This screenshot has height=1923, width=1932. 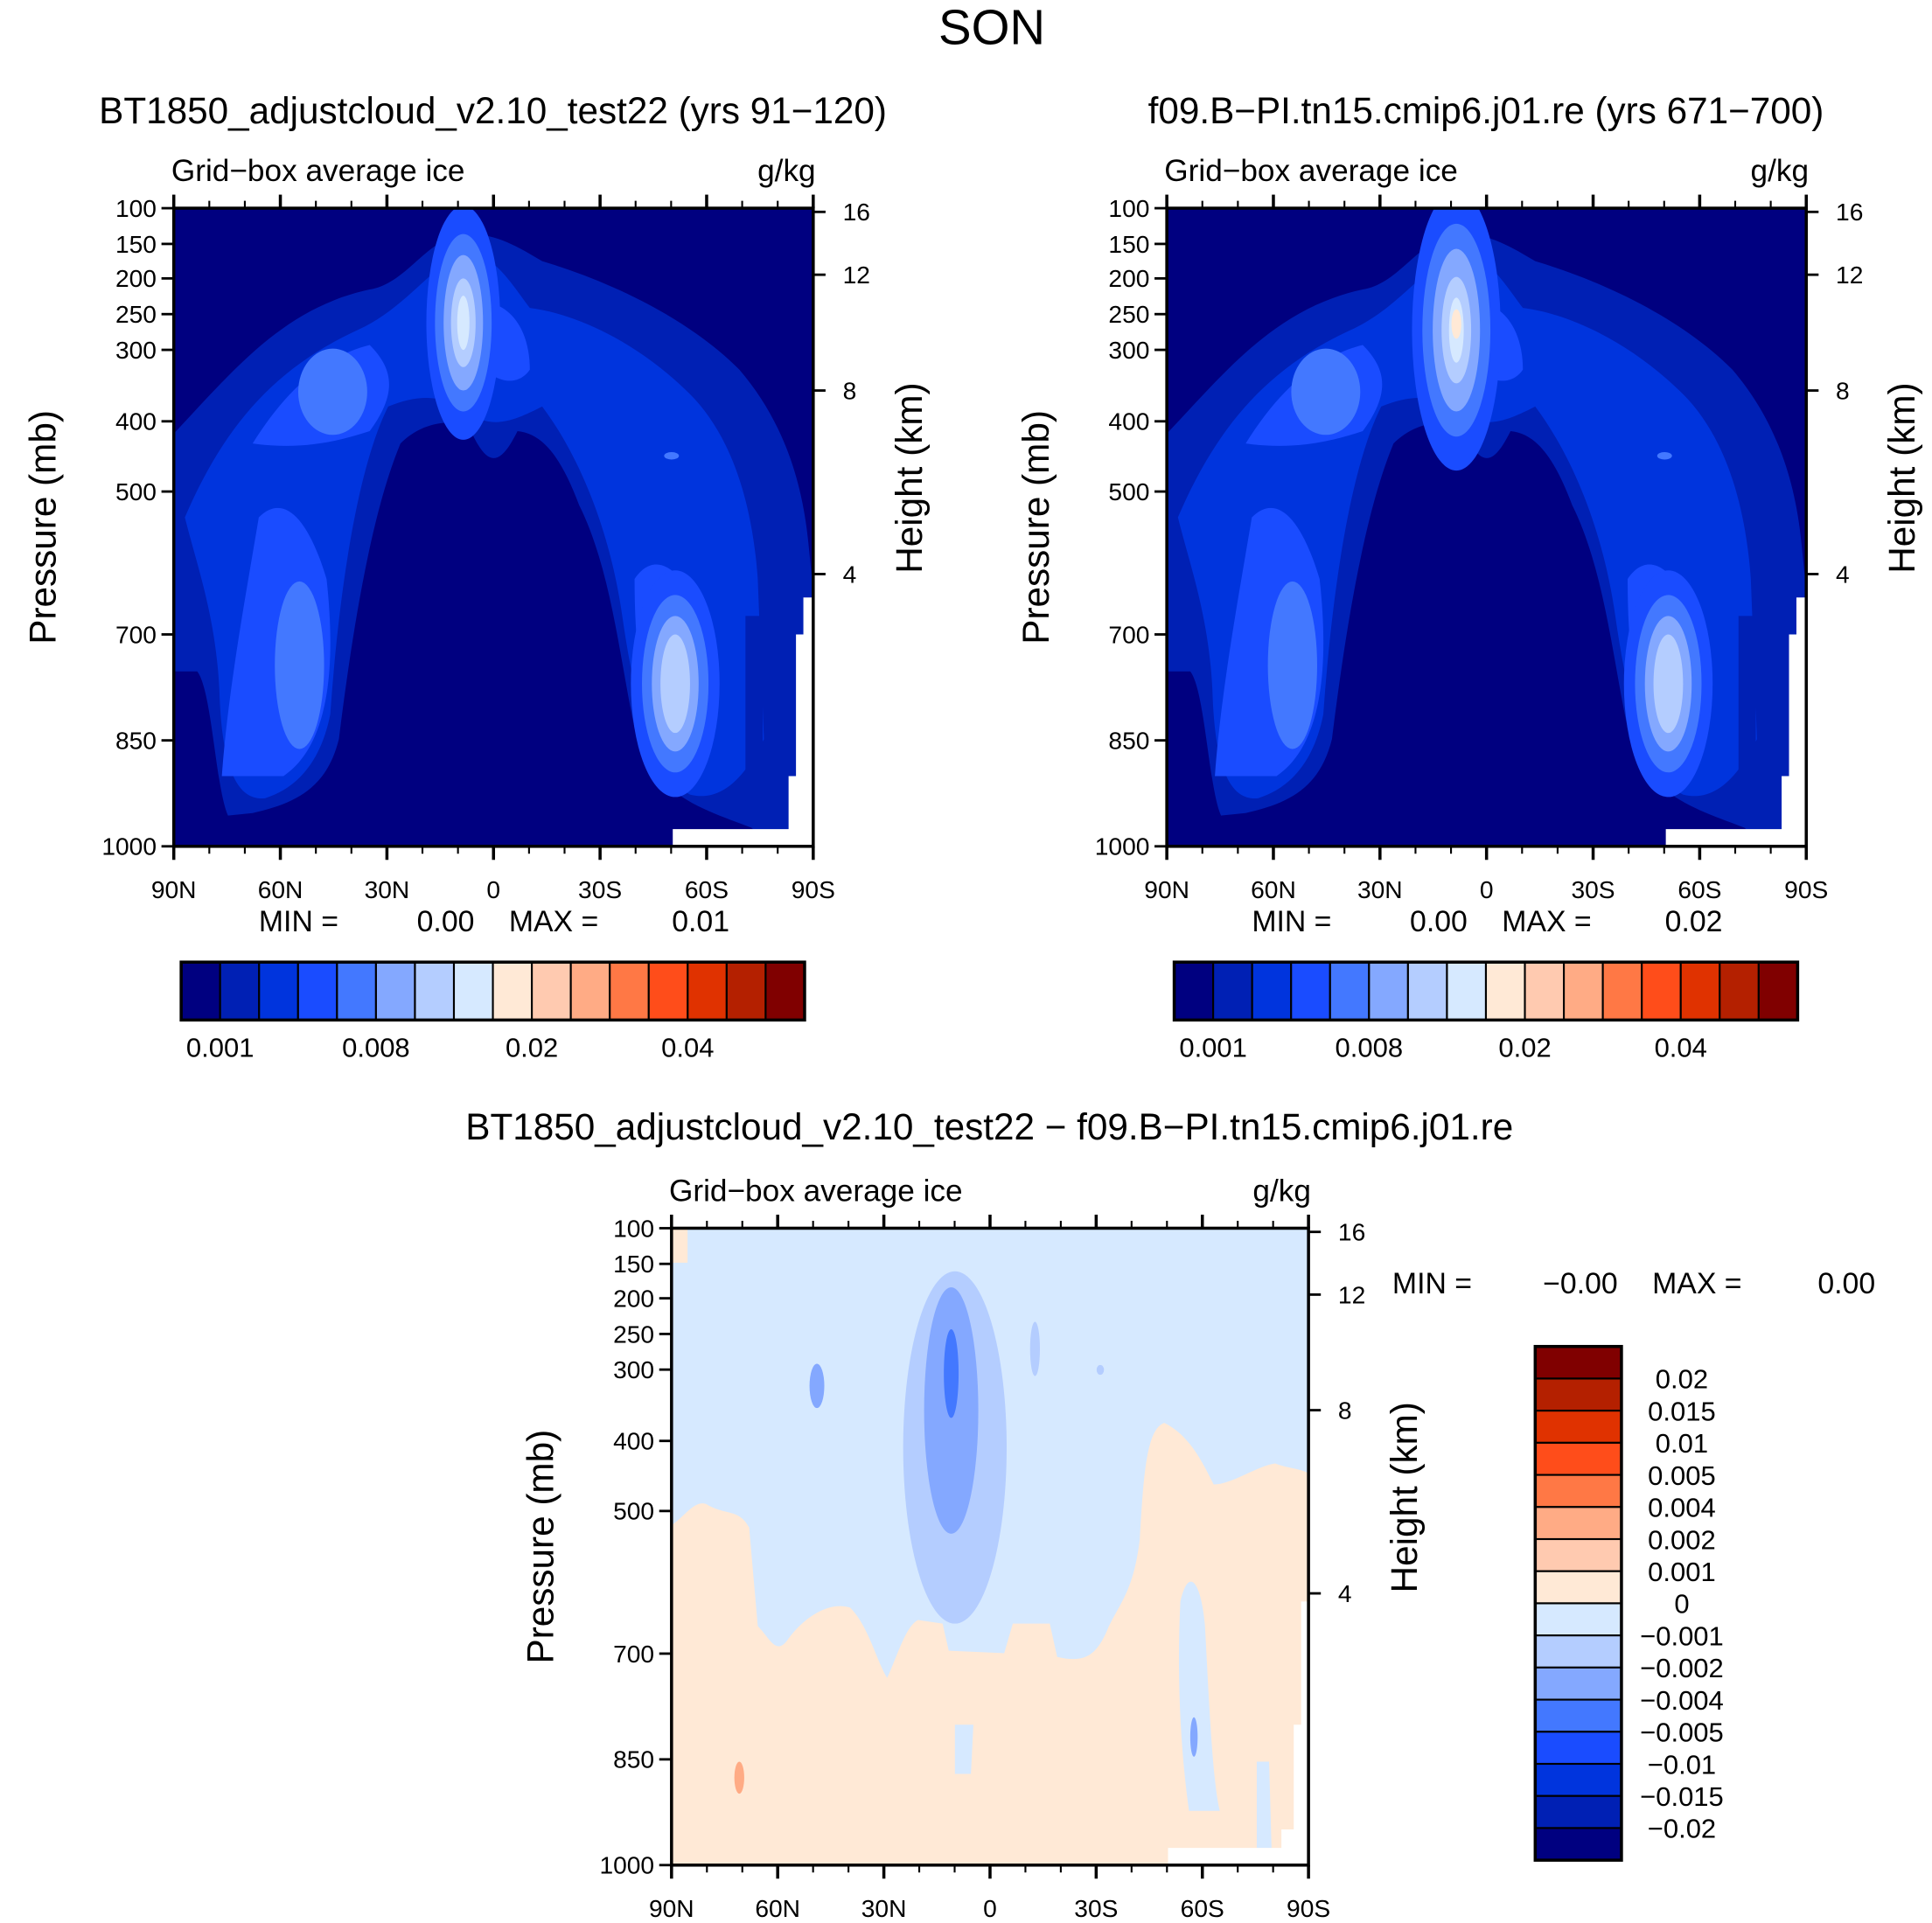 I want to click on contour-level-pos-small, so click(x=679, y=1245).